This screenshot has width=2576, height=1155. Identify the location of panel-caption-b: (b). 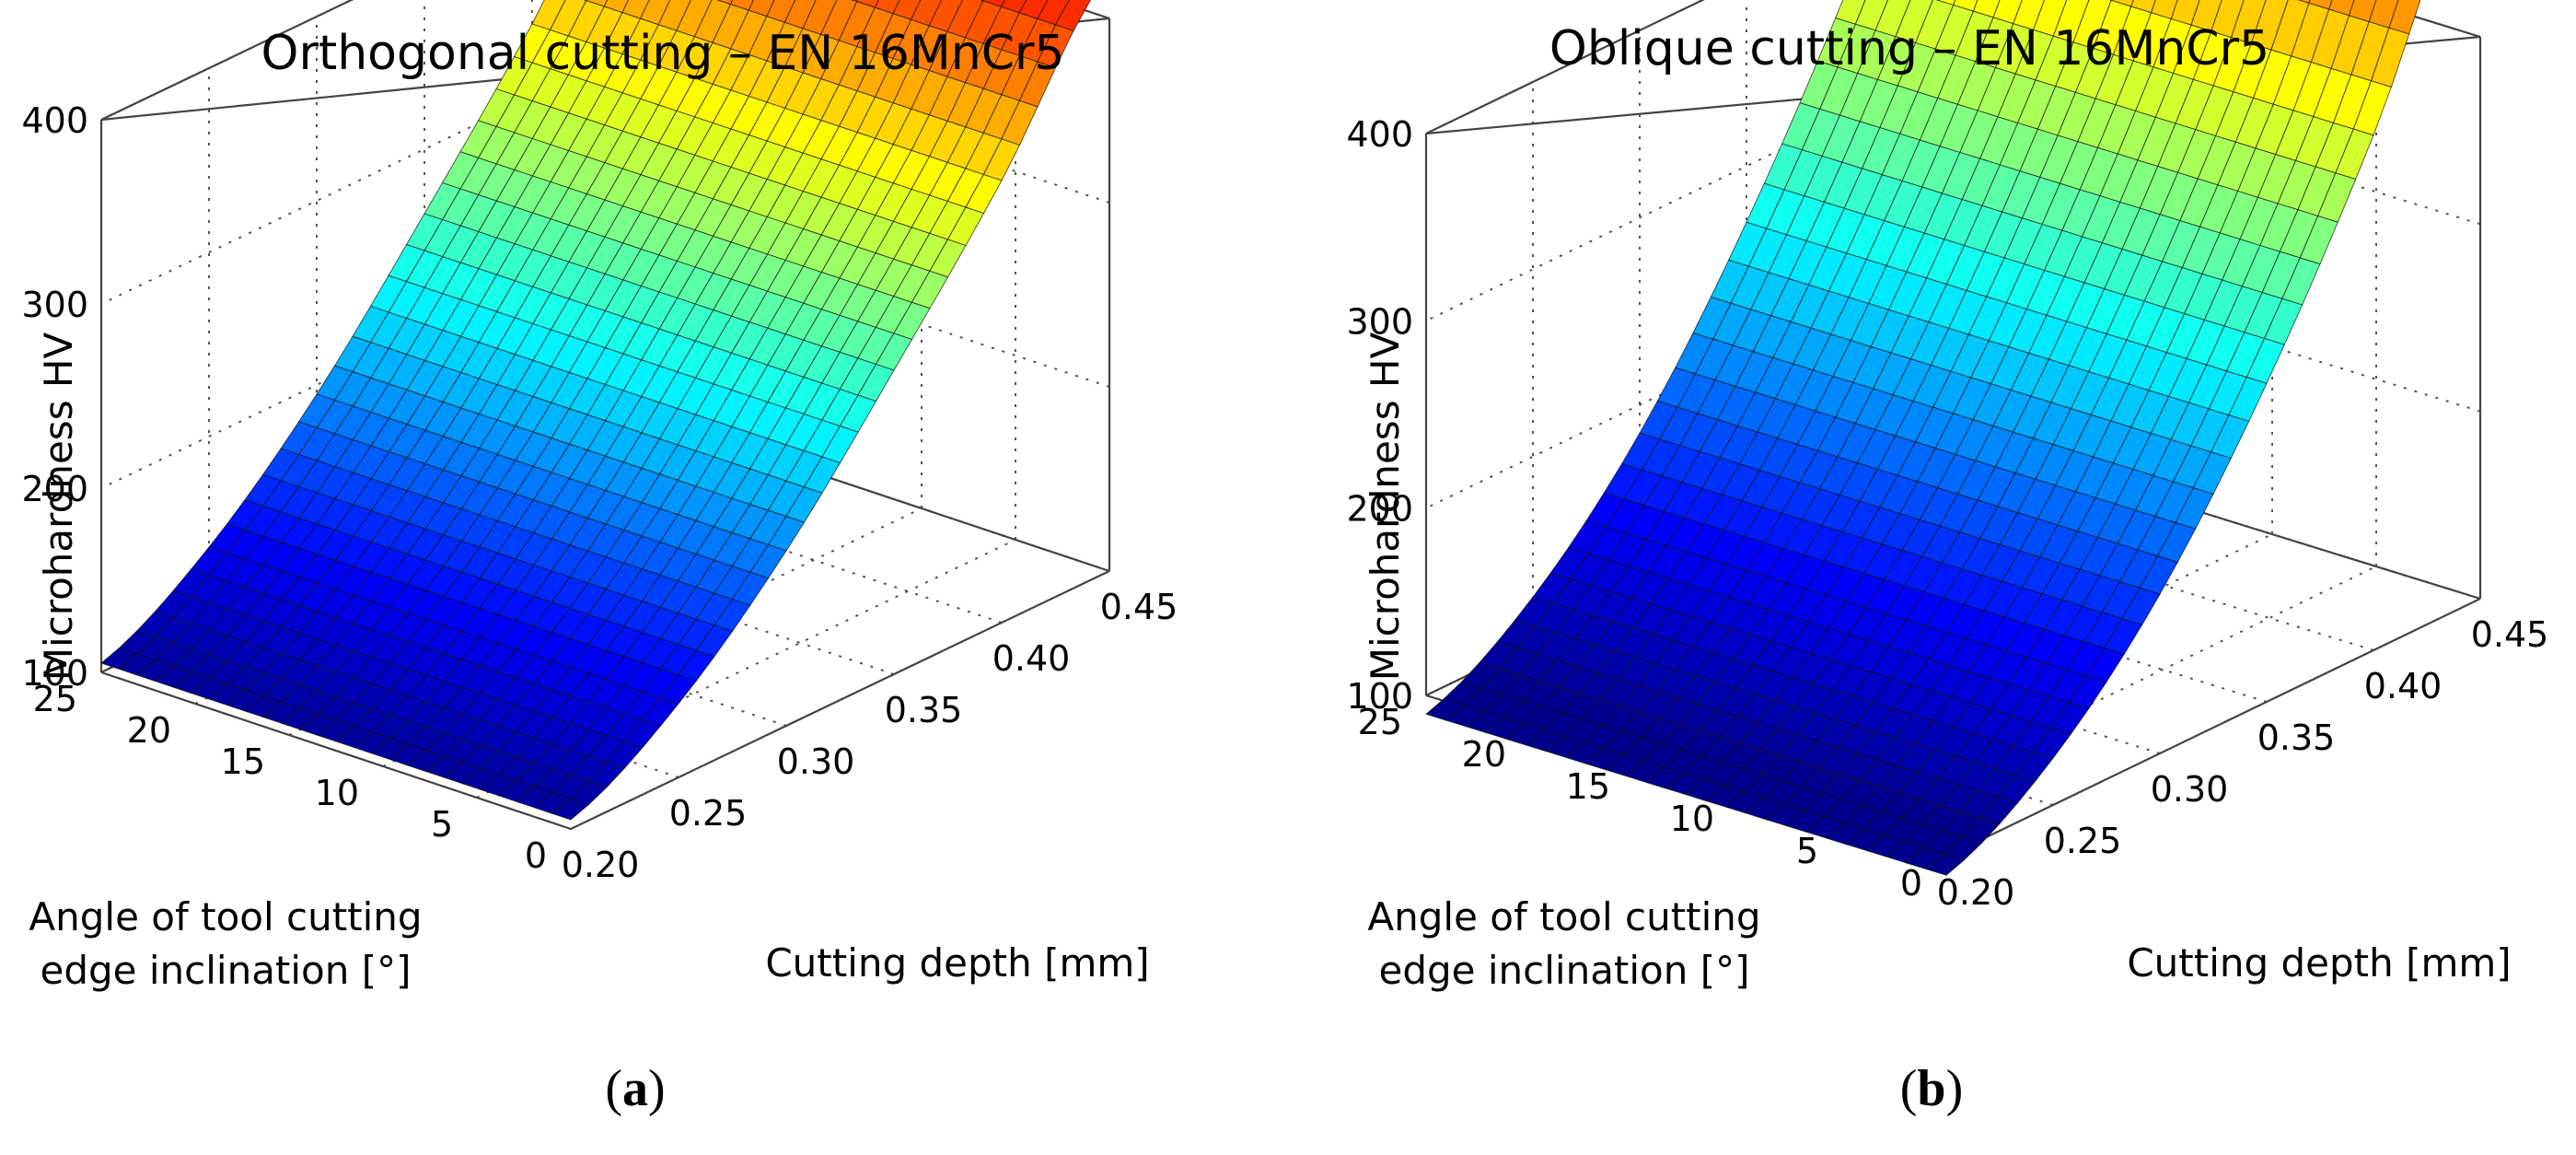
(1931, 1088).